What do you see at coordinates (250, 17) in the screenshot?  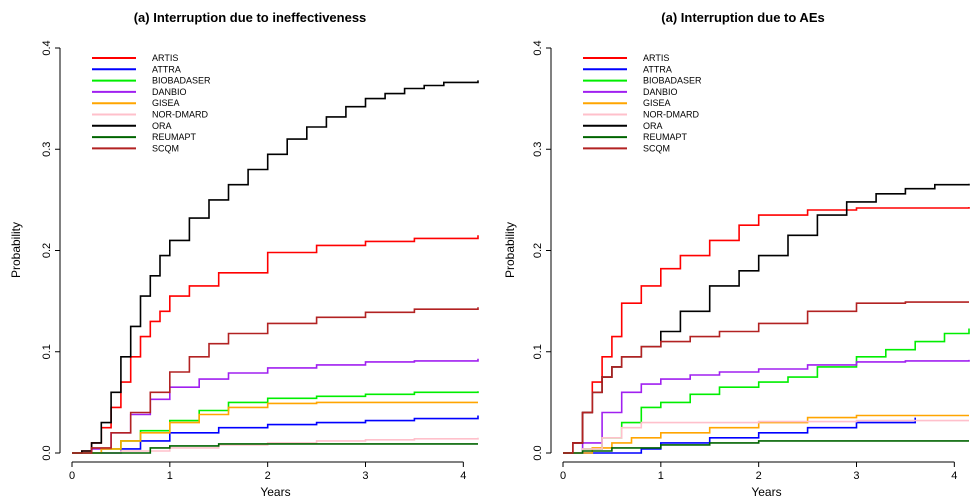 I see `chart-title: (a) Interruption due to ineffectiveness` at bounding box center [250, 17].